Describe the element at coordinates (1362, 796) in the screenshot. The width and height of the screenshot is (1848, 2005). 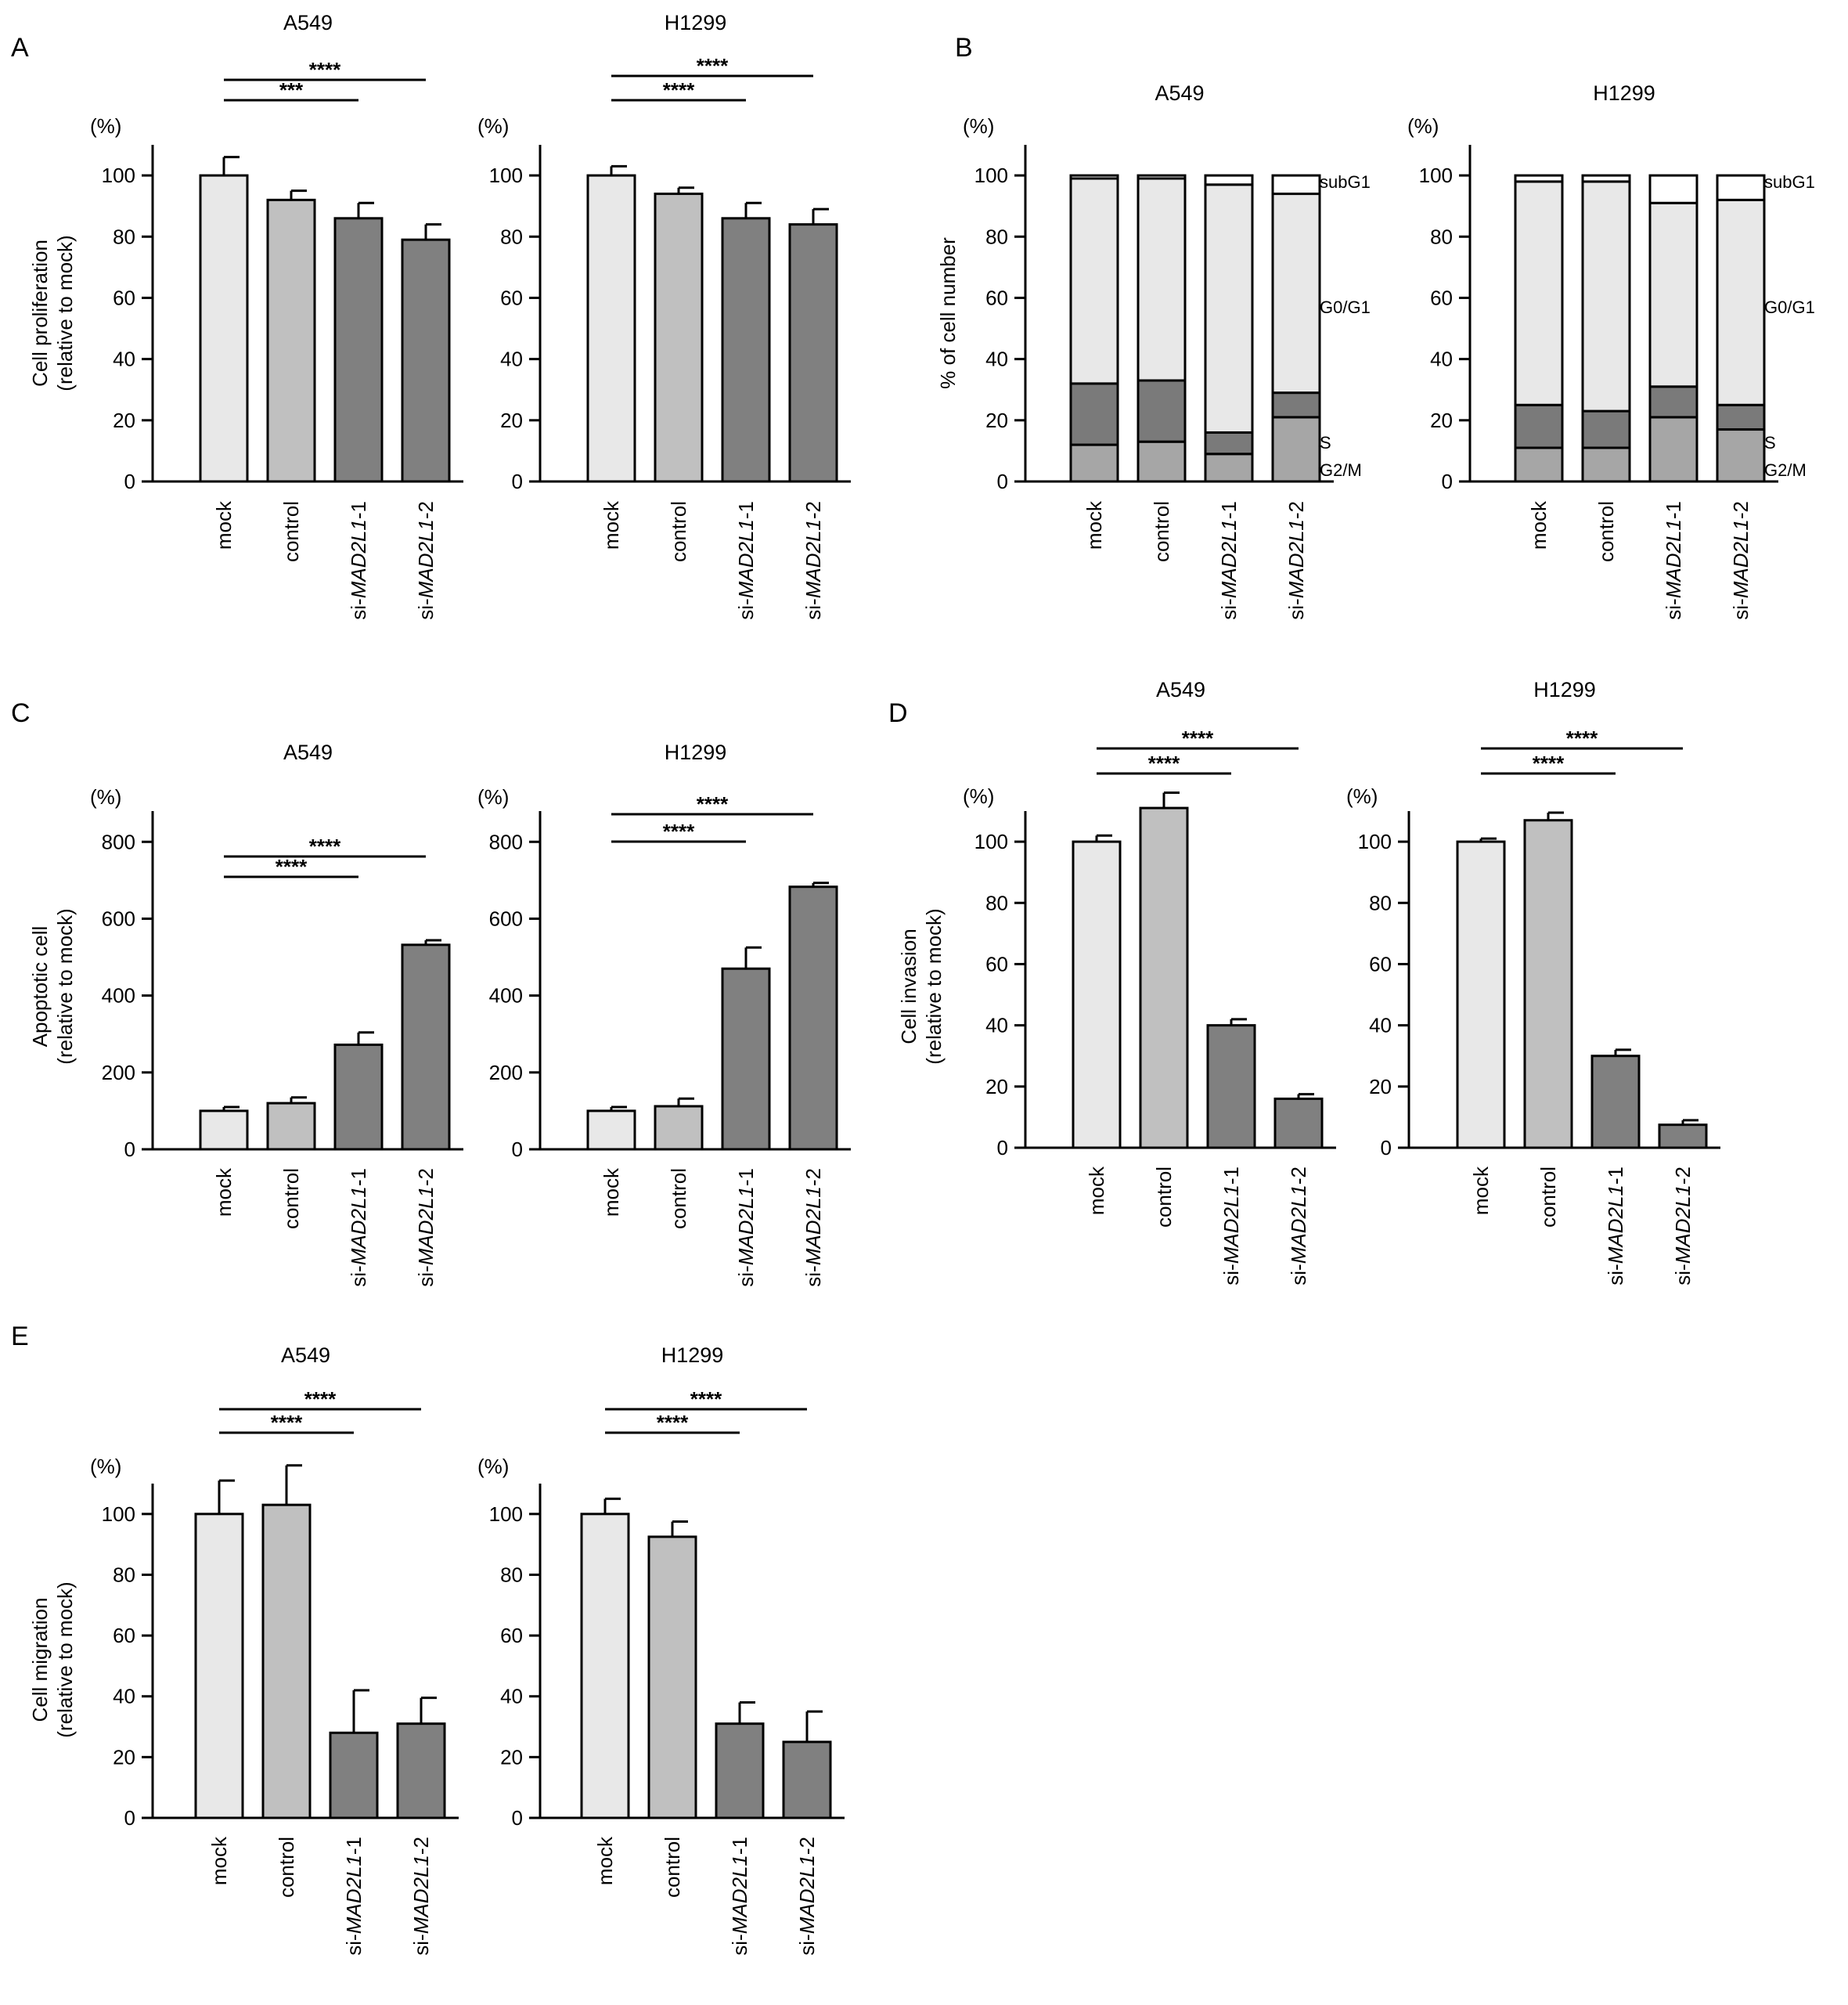
I see `y-unit-label: (%)` at that location.